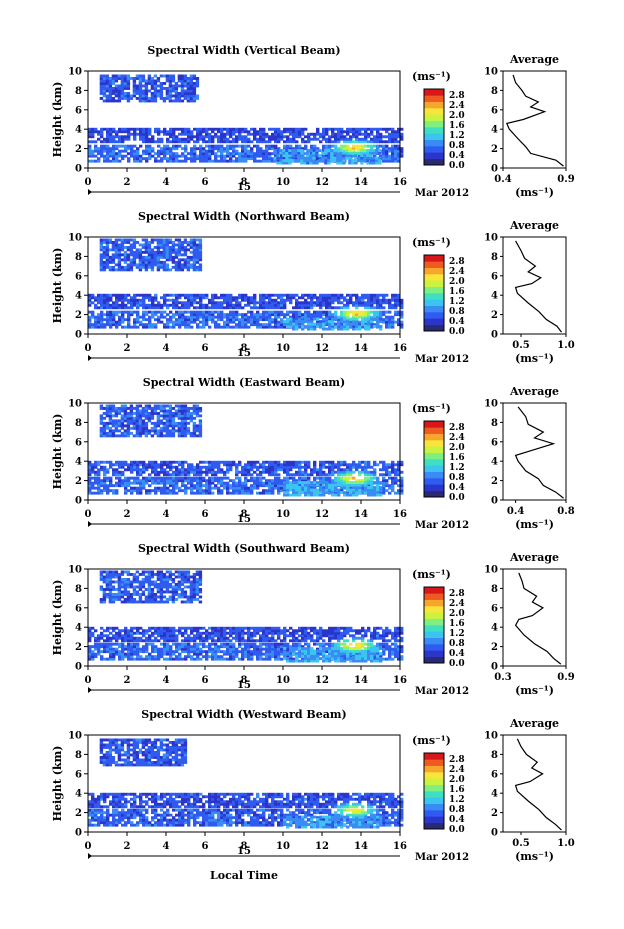  Describe the element at coordinates (88, 514) in the screenshot. I see `x-tick-label: 0` at that location.